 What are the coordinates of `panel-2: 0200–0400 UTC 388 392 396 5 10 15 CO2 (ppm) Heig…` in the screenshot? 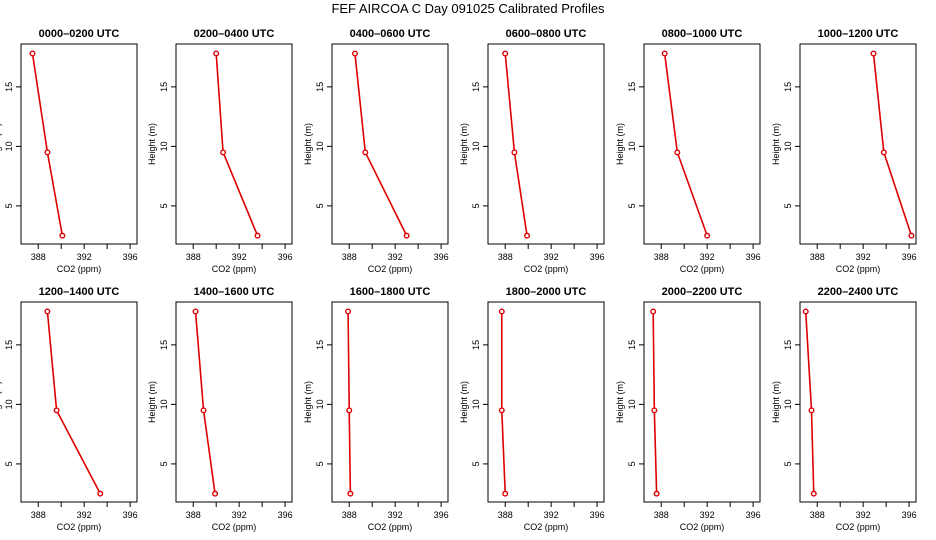 It's located at (220, 151).